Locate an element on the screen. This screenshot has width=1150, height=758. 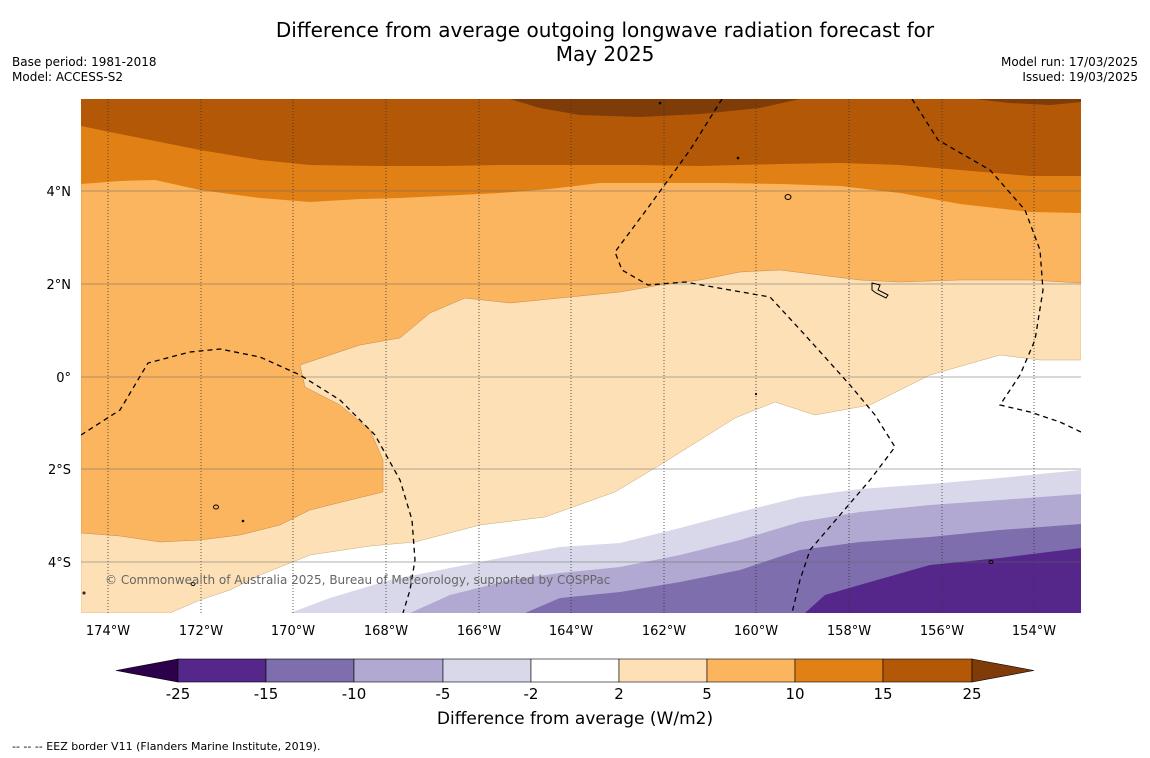
issued-date: Issued: 19/03/2025 is located at coordinates (1080, 77).